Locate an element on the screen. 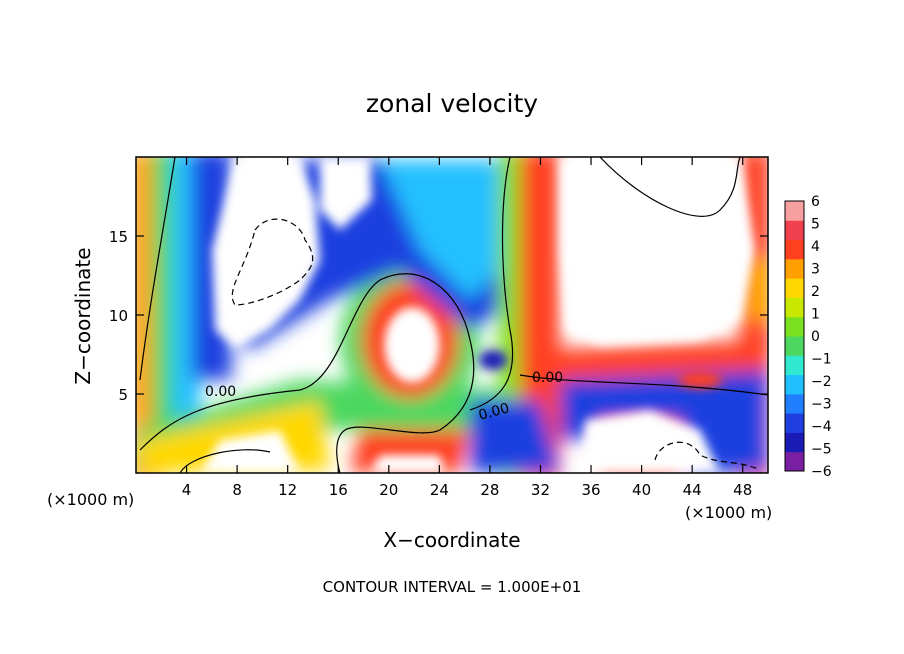 This screenshot has width=904, height=654. colorbar-label: 0 is located at coordinates (815, 337).